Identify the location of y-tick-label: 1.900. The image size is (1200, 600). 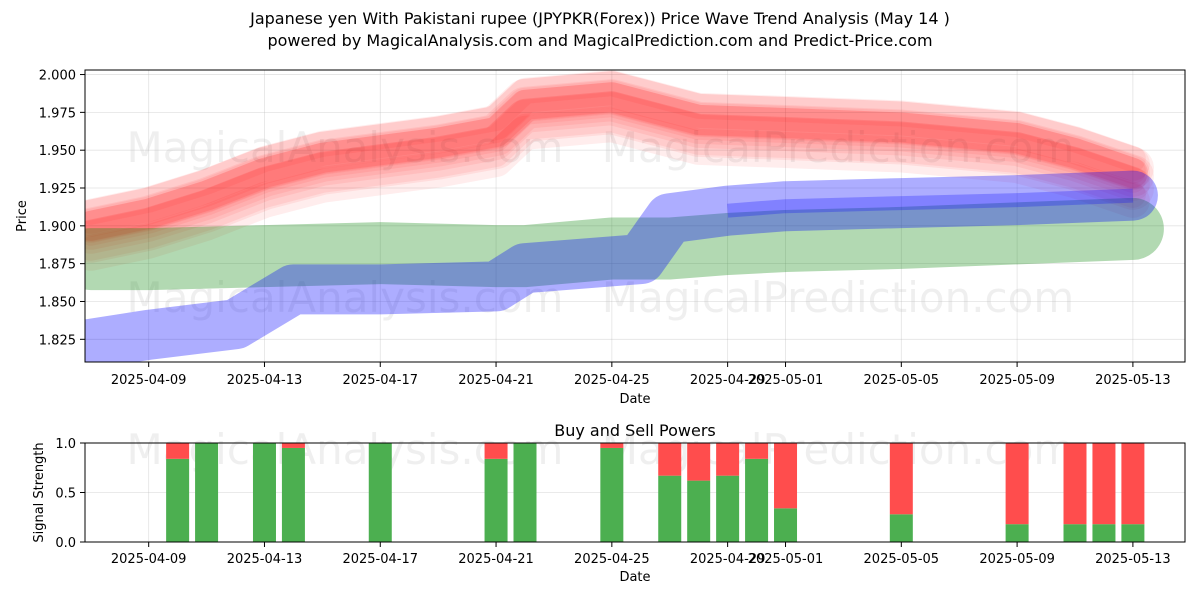
(57, 227).